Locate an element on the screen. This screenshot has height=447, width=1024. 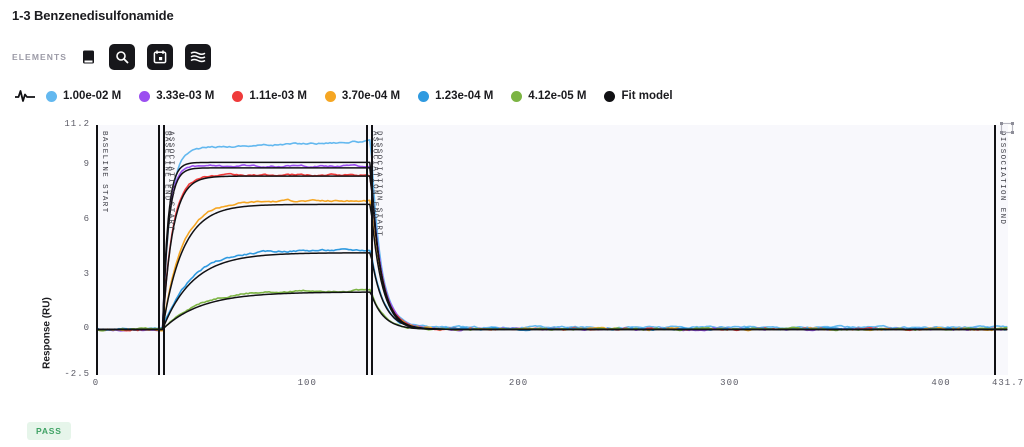
legend-label: 1.23e-04 M is located at coordinates (464, 96).